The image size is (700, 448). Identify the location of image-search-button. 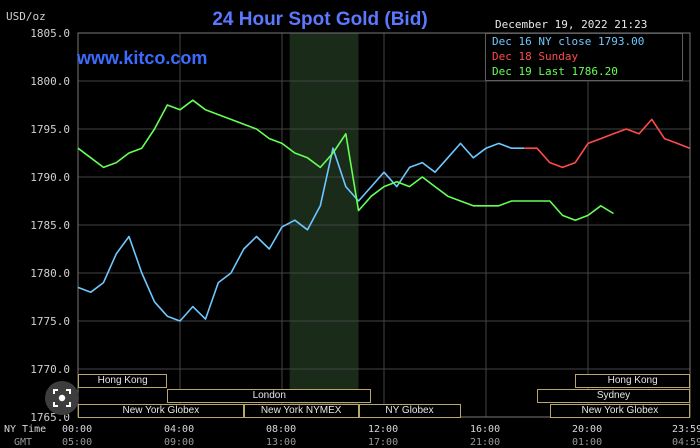
(62, 398).